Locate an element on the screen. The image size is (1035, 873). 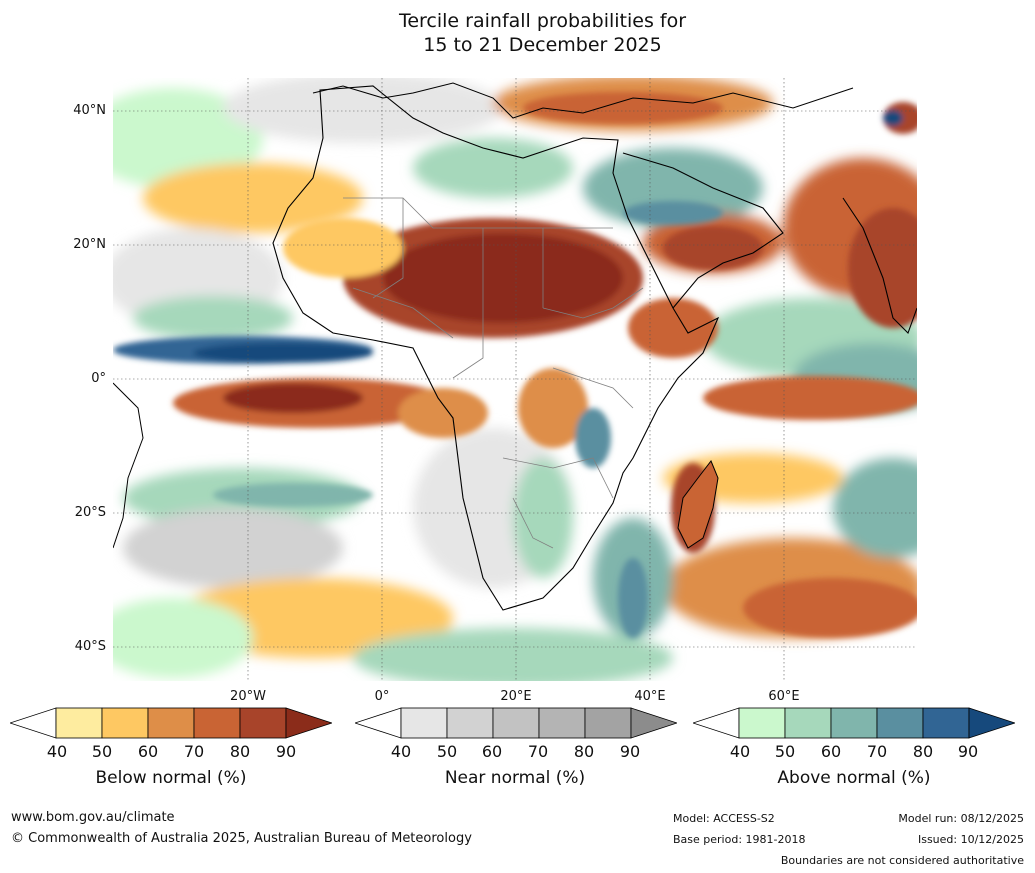
legend-above-tick: 80 is located at coordinates (923, 751).